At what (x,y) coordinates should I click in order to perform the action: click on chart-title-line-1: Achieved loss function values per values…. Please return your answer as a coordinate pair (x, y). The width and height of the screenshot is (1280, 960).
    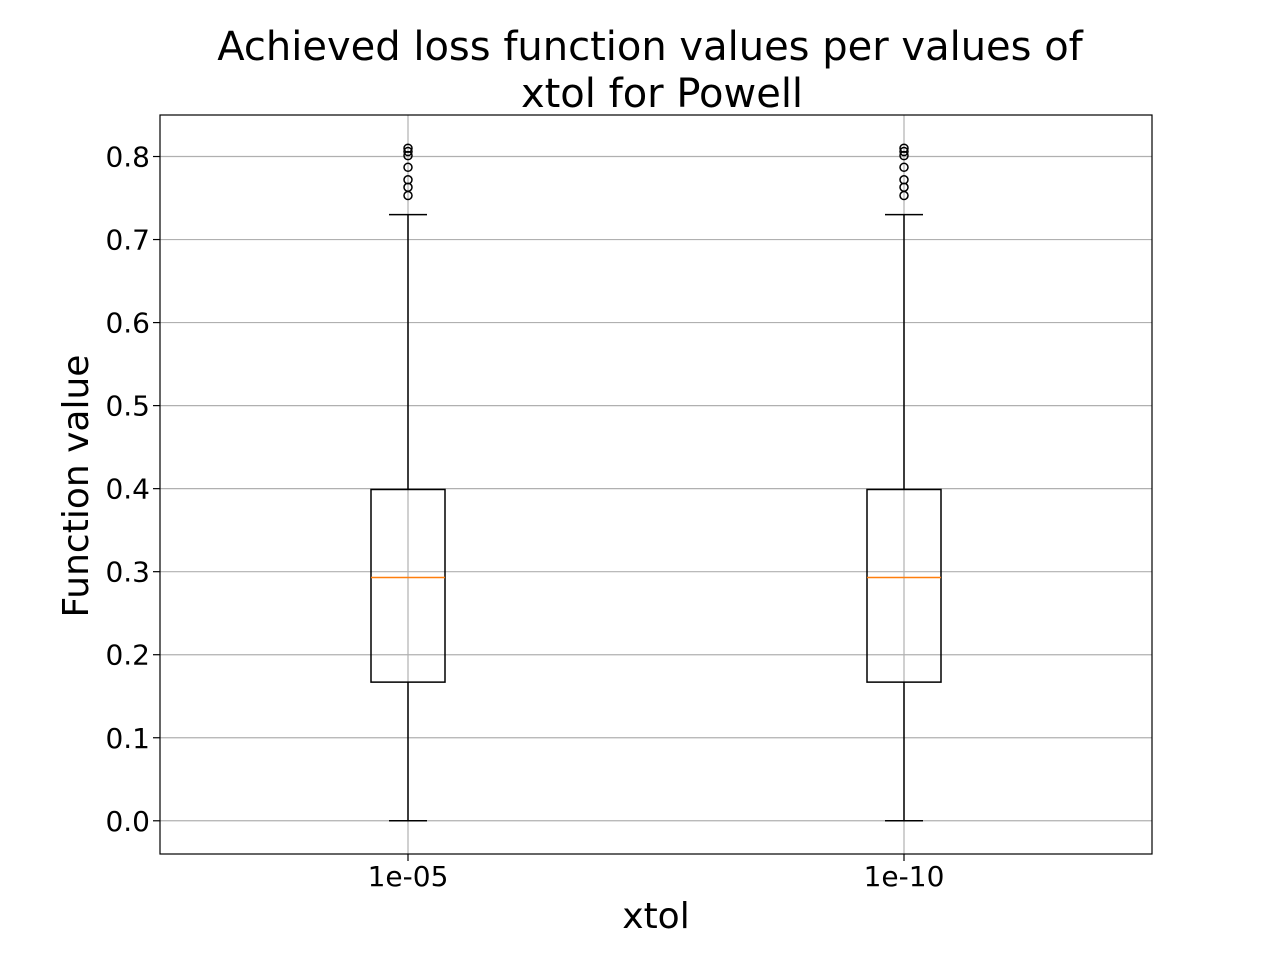
    Looking at the image, I should click on (650, 47).